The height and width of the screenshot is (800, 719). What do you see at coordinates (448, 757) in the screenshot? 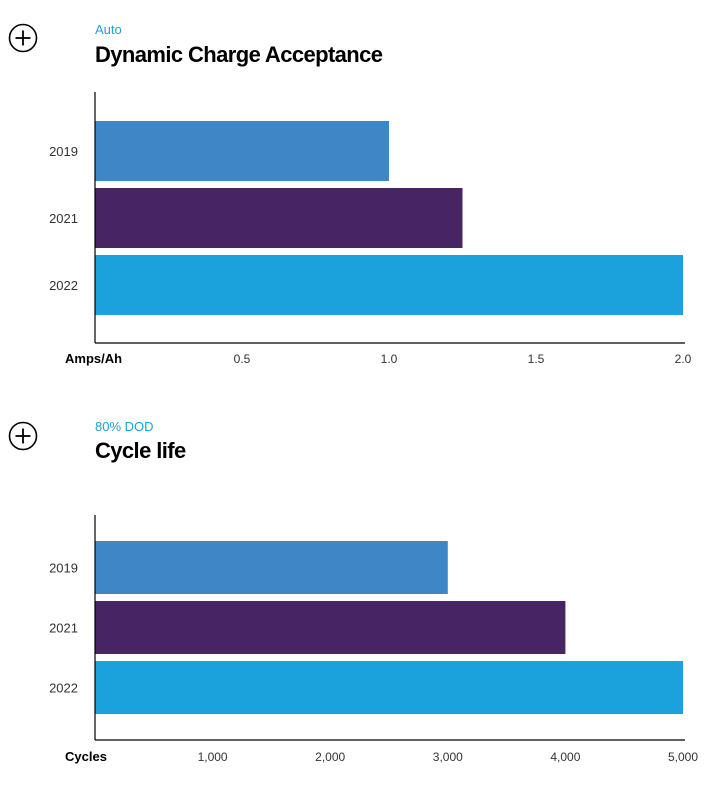
I see `x-tick-label: 3,000` at bounding box center [448, 757].